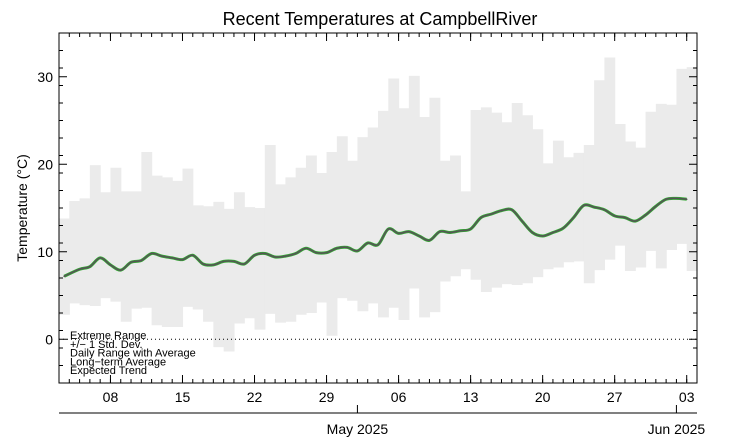 The height and width of the screenshot is (445, 742). Describe the element at coordinates (111, 397) in the screenshot. I see `x-tick-label: 08` at that location.